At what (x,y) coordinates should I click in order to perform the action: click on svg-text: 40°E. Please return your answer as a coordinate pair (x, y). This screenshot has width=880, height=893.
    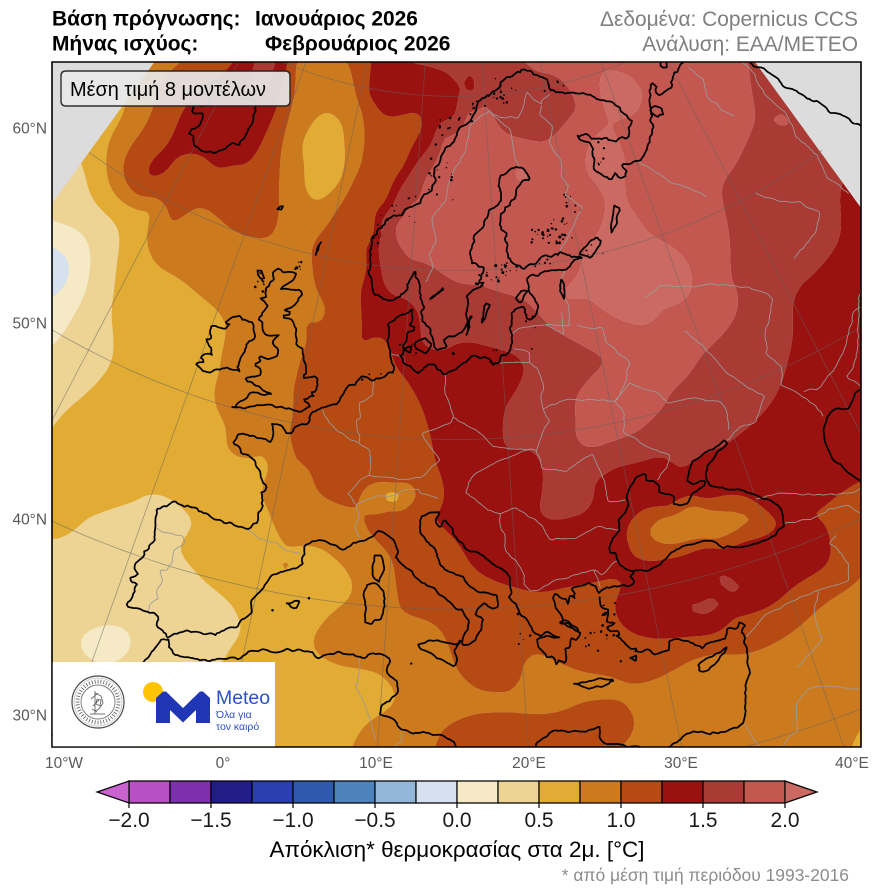
    Looking at the image, I should click on (852, 763).